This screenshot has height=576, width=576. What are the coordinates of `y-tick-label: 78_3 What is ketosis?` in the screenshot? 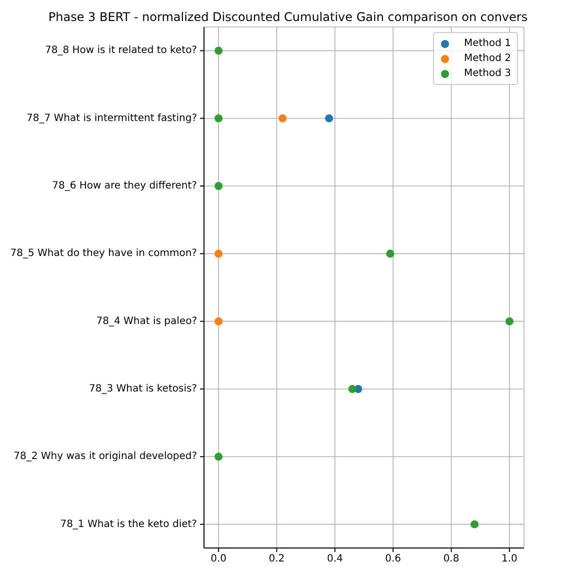 It's located at (142, 388).